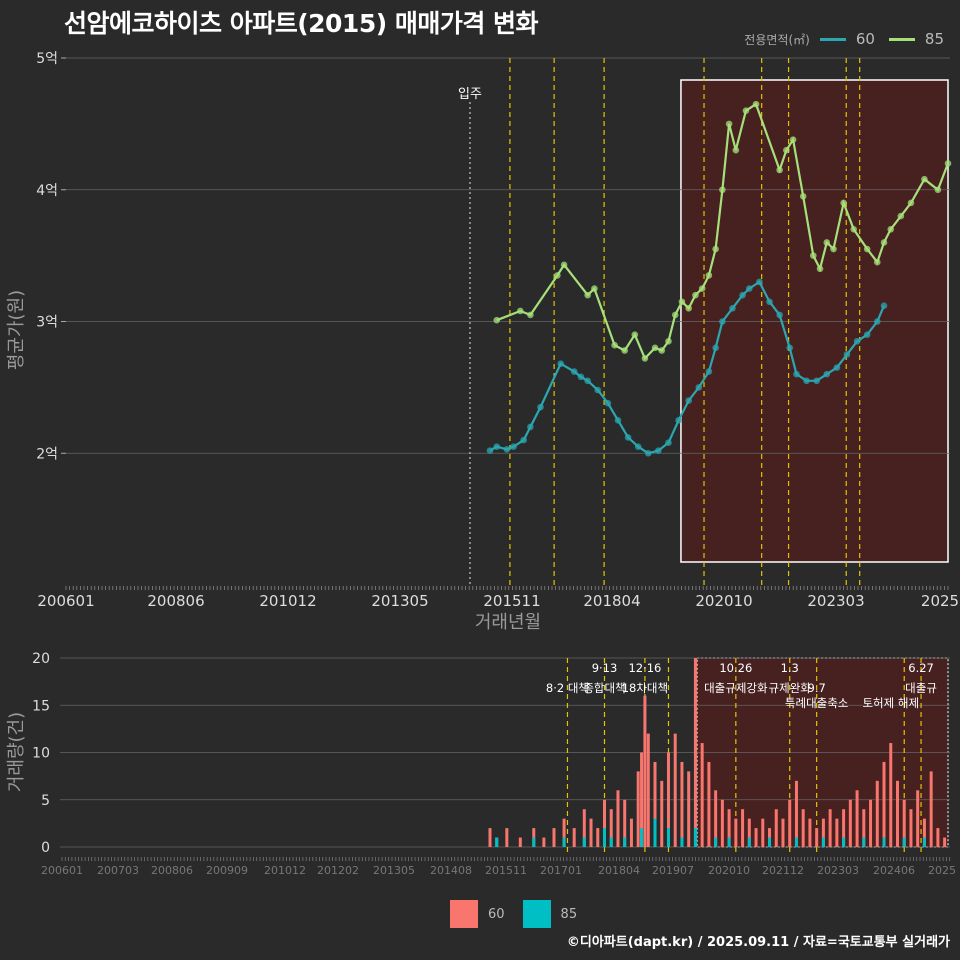  What do you see at coordinates (175, 601) in the screenshot?
I see `x-tick-label: 200806` at bounding box center [175, 601].